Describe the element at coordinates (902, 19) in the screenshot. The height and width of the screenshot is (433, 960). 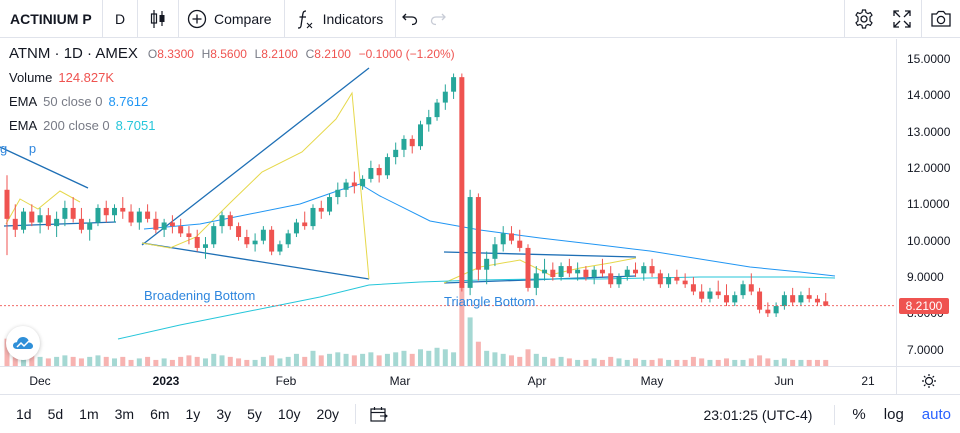
I see `fullscreen-button` at that location.